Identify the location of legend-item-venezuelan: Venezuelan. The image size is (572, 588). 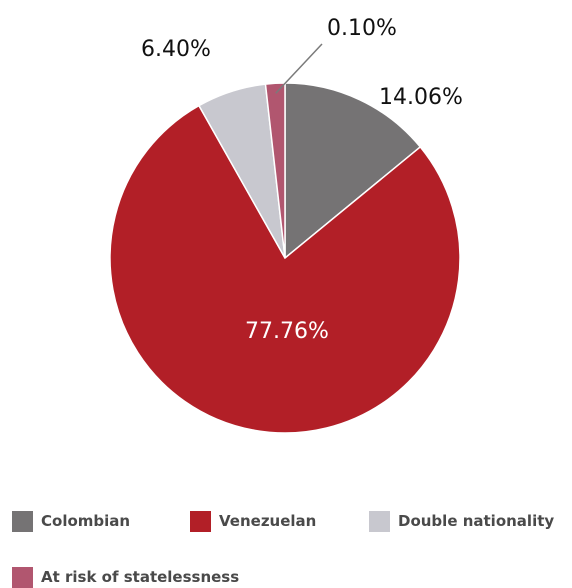
(253, 521).